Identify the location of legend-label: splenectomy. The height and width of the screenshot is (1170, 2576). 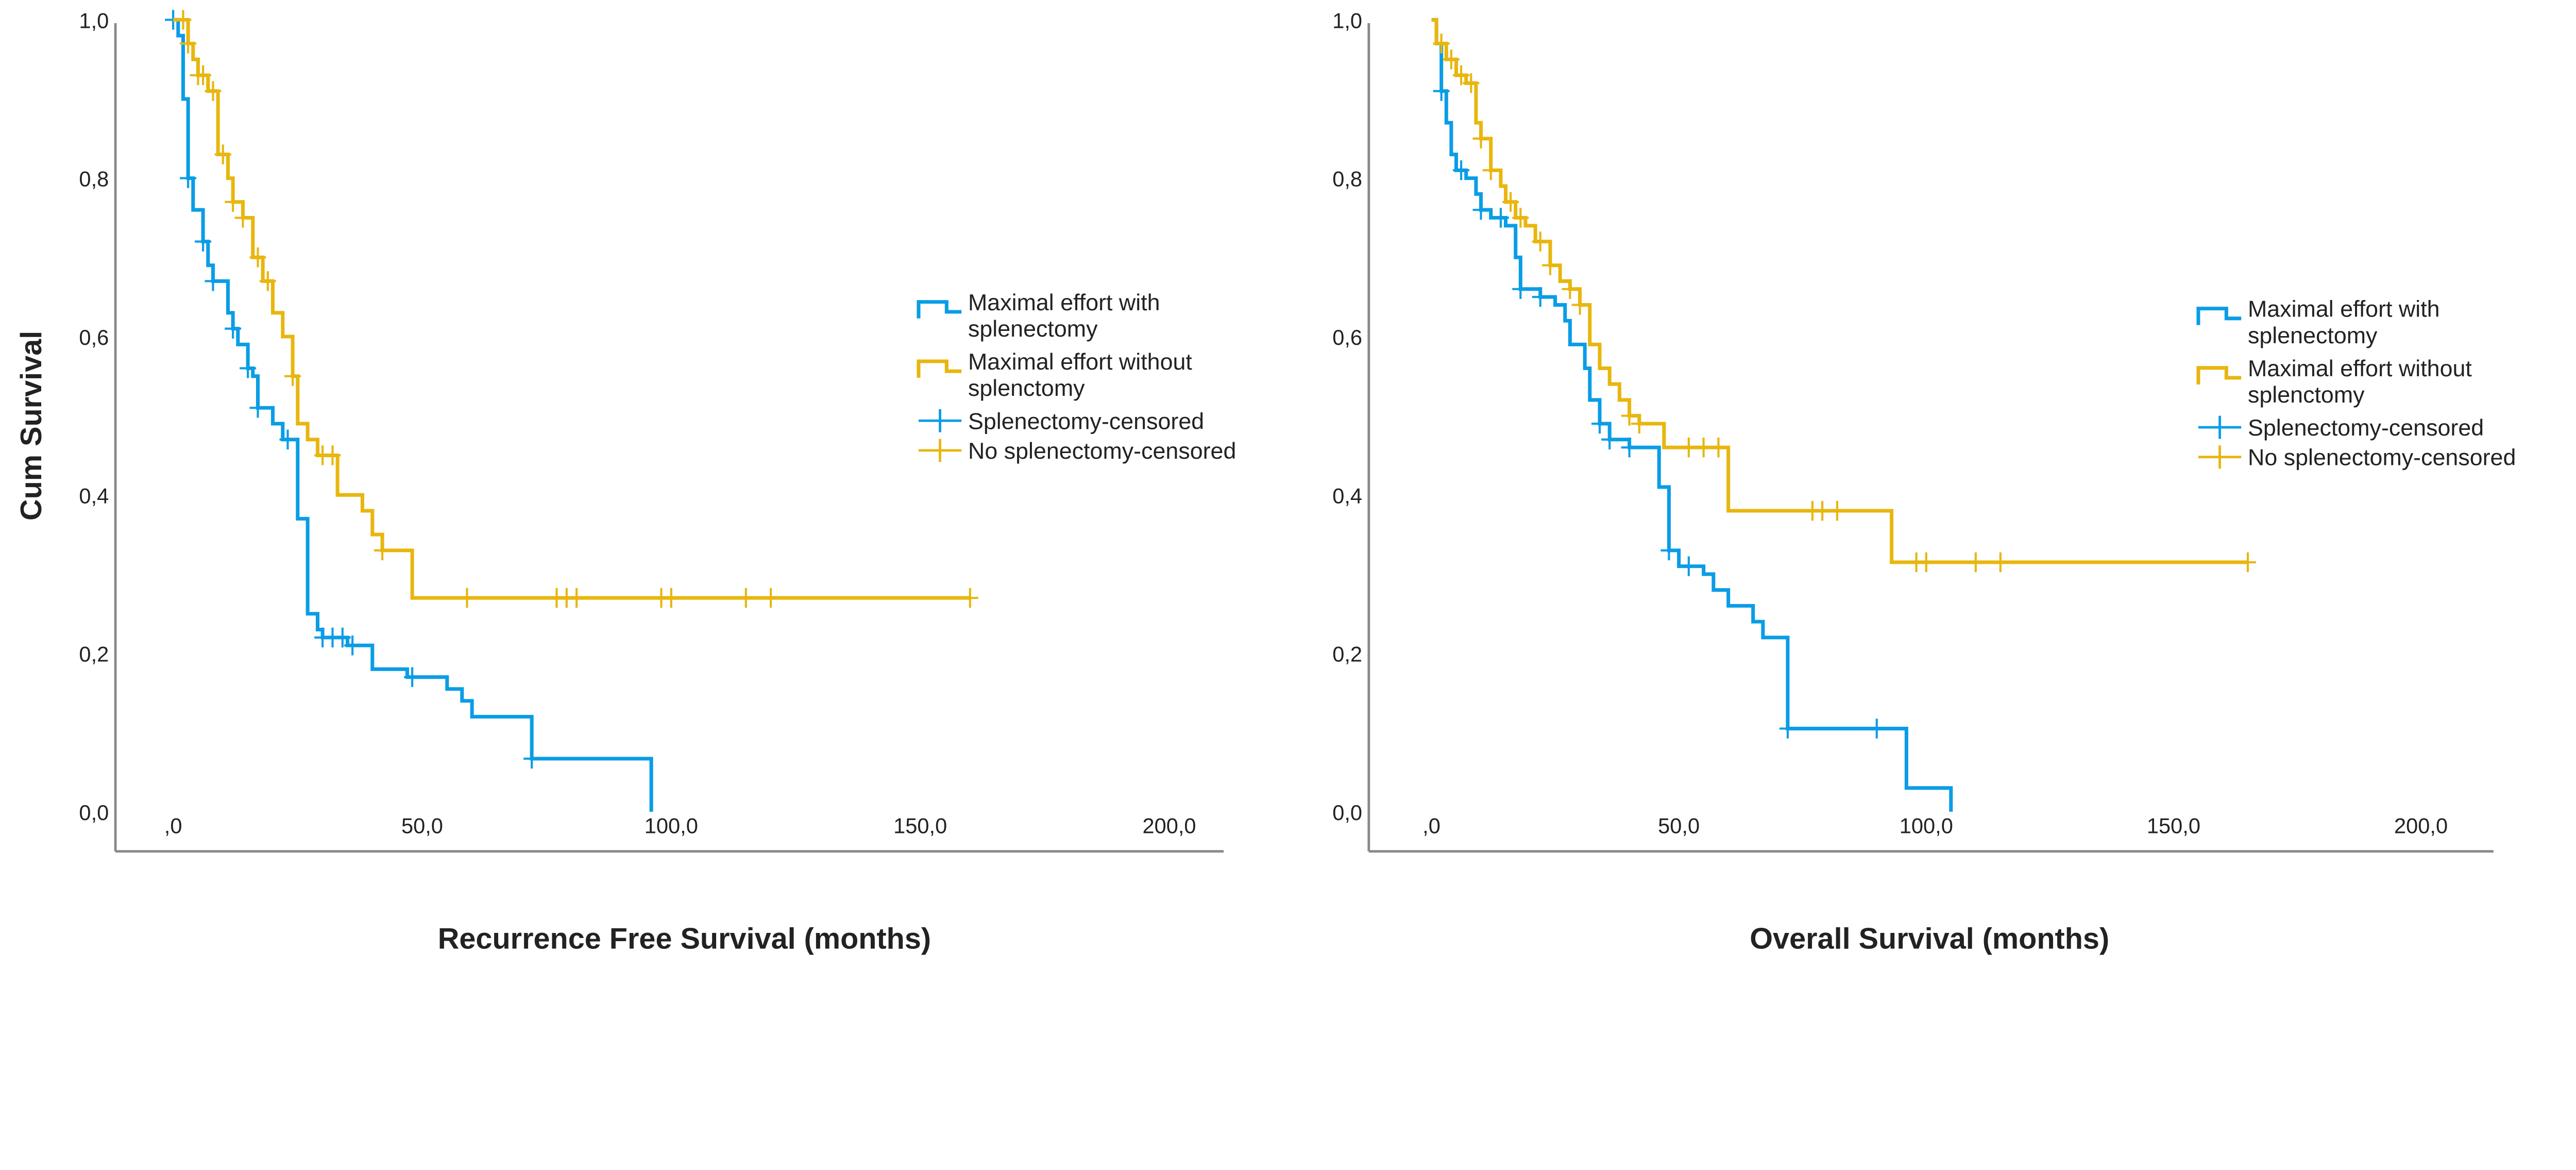
(2313, 335).